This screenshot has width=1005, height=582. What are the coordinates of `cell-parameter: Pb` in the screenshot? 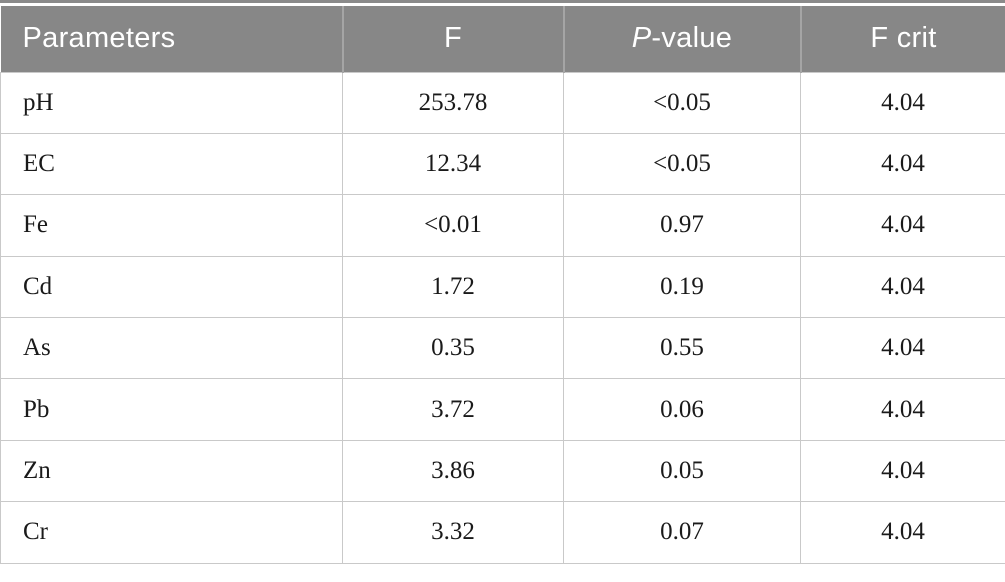 It's located at (171, 409).